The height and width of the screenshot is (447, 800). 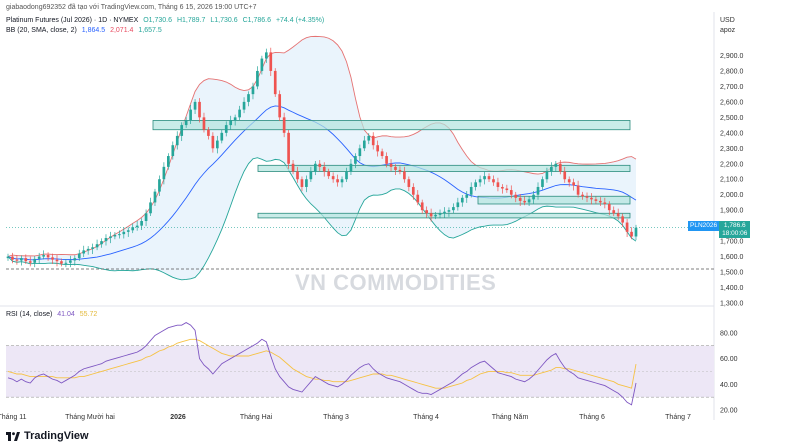 What do you see at coordinates (178, 417) in the screenshot?
I see `time-axis-label: 2026` at bounding box center [178, 417].